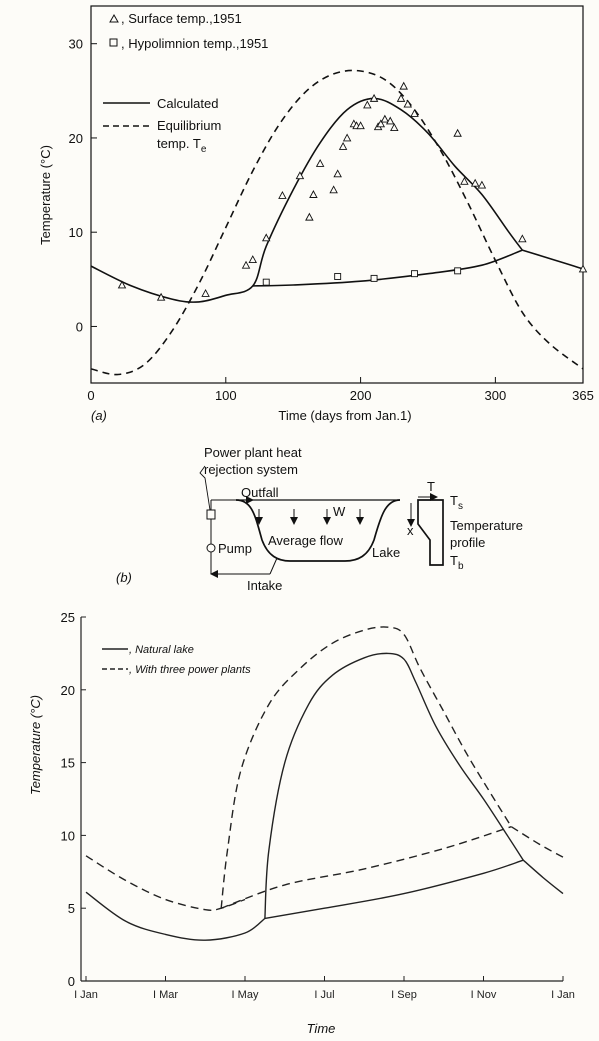  I want to click on legend-natural-label: , Natural lake, so click(161, 650).